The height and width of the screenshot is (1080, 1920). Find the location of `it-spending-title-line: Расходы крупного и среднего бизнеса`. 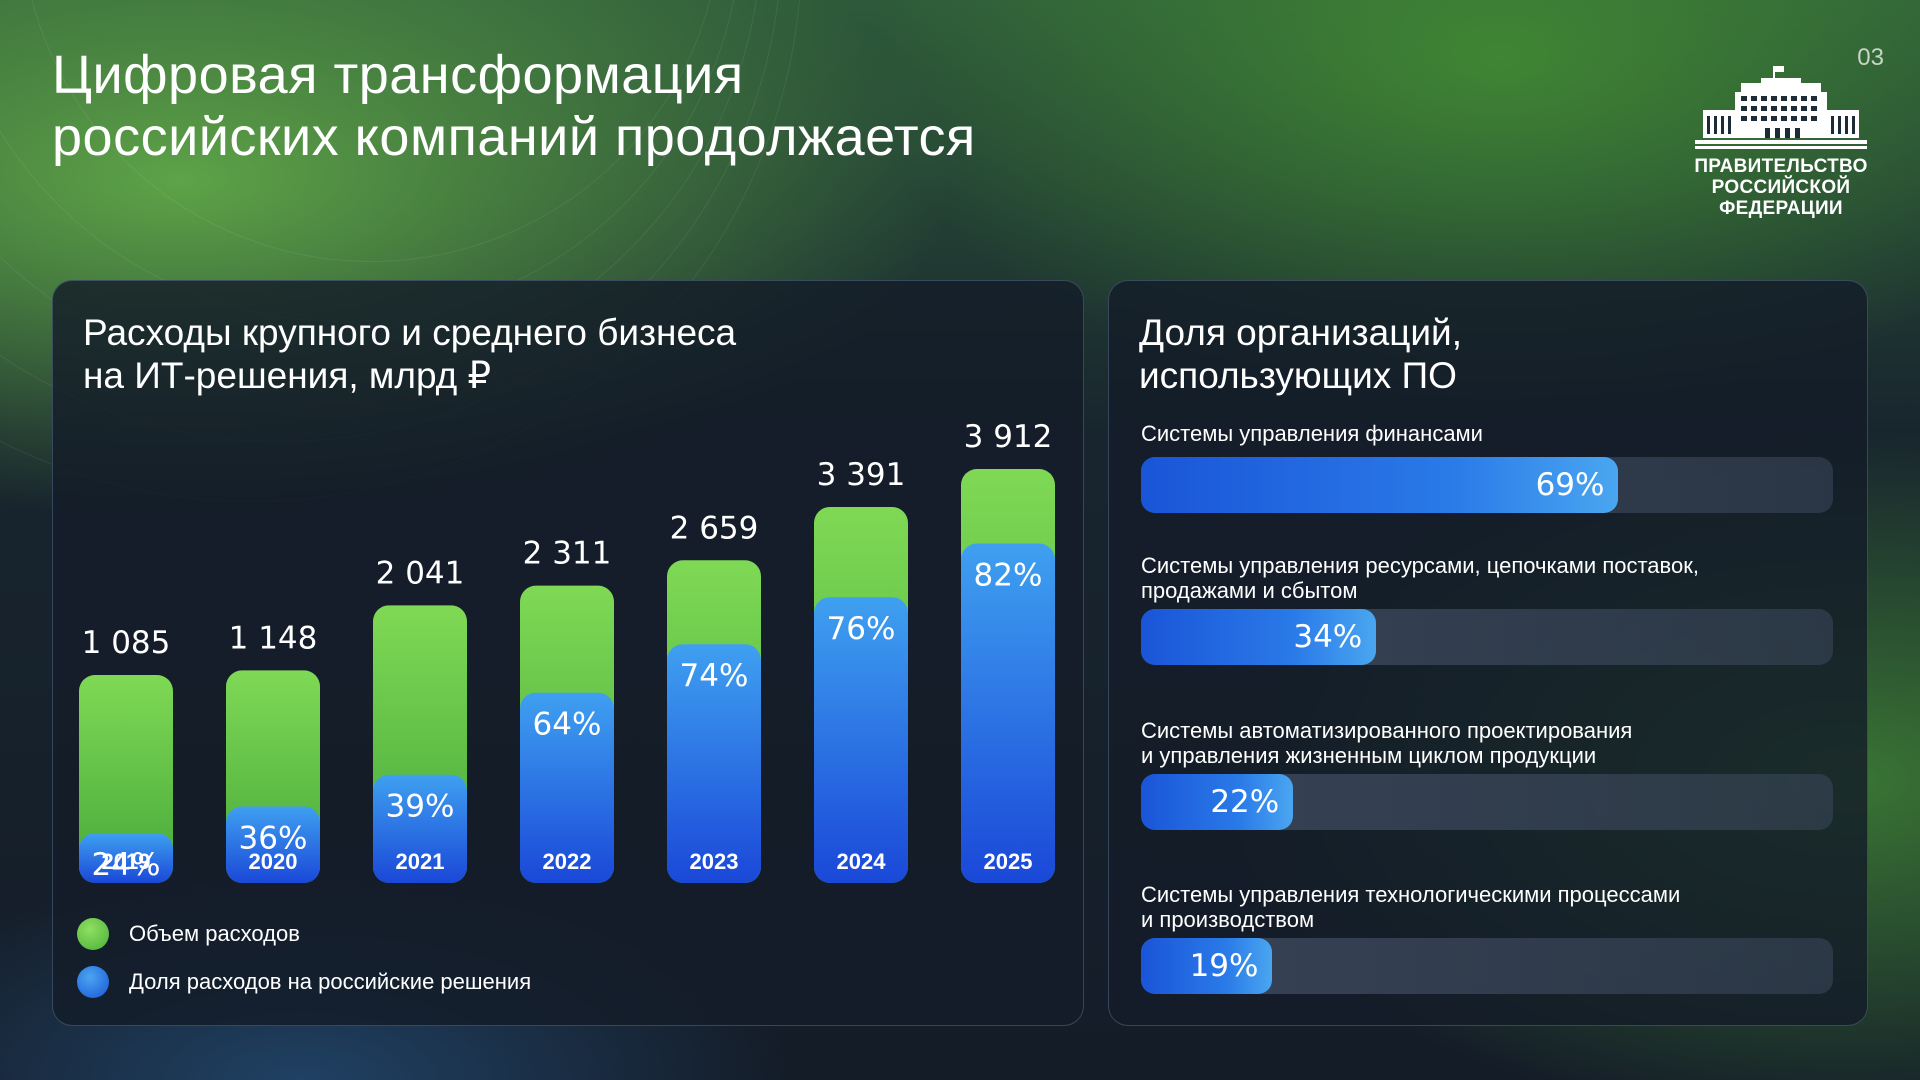

it-spending-title-line: Расходы крупного и среднего бизнеса is located at coordinates (410, 332).